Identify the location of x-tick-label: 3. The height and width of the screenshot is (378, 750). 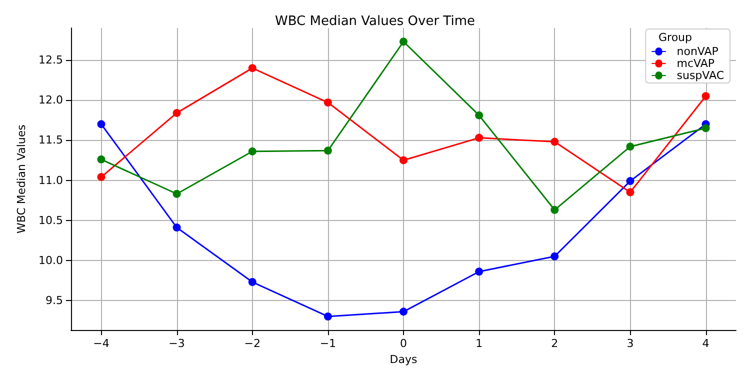
(630, 343).